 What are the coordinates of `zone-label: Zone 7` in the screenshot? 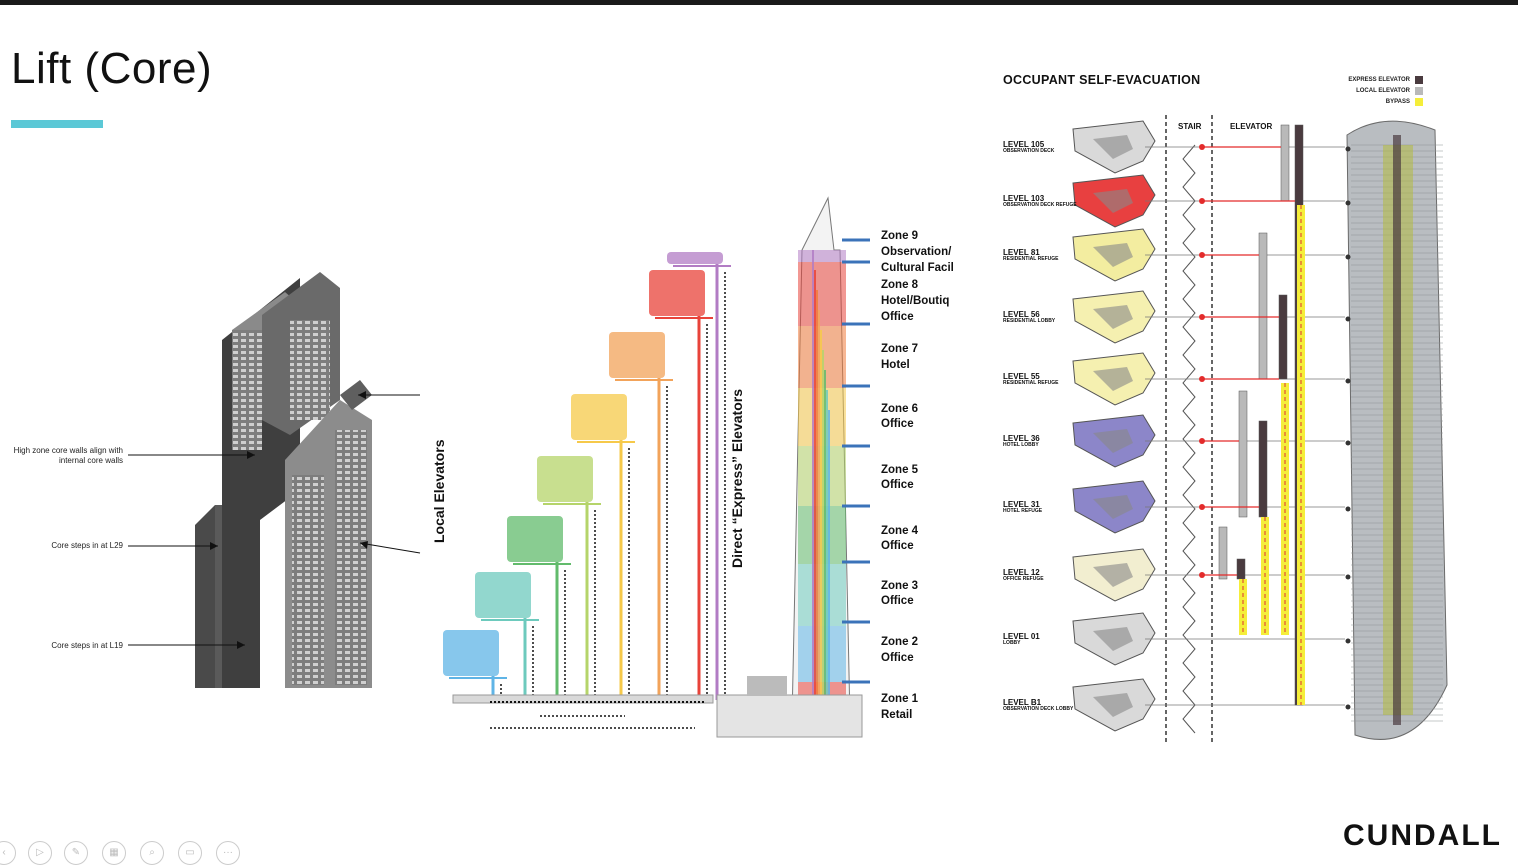 It's located at (900, 349).